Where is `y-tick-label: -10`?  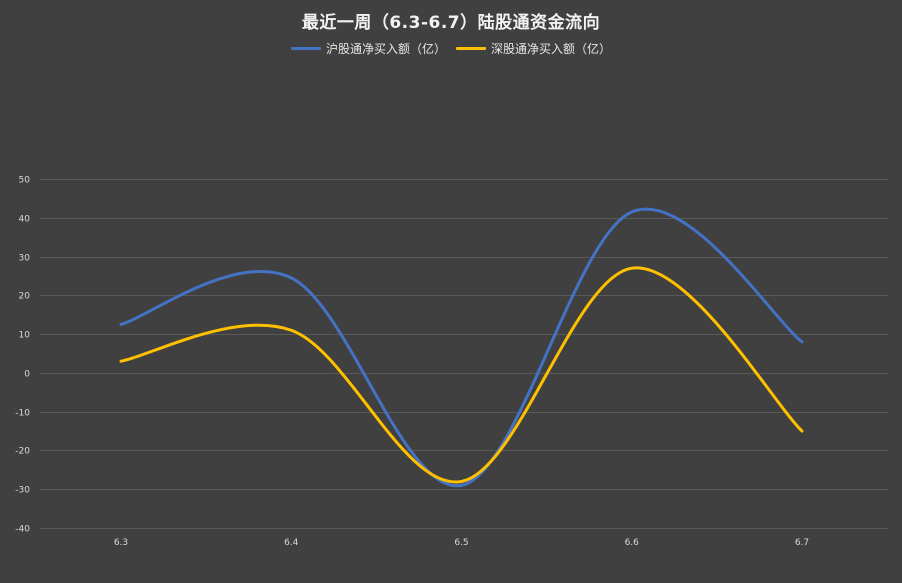 y-tick-label: -10 is located at coordinates (22, 414).